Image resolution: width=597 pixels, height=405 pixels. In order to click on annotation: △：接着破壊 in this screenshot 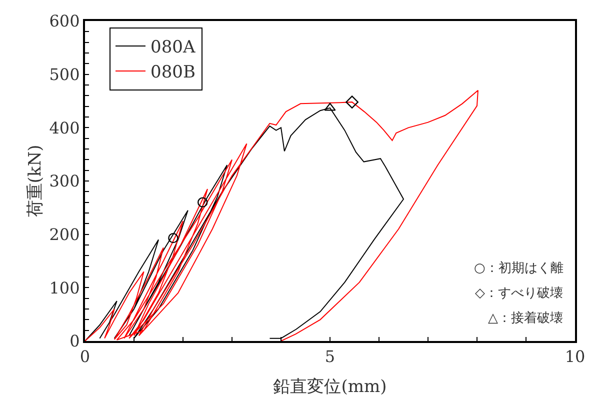, I will do `click(525, 318)`.